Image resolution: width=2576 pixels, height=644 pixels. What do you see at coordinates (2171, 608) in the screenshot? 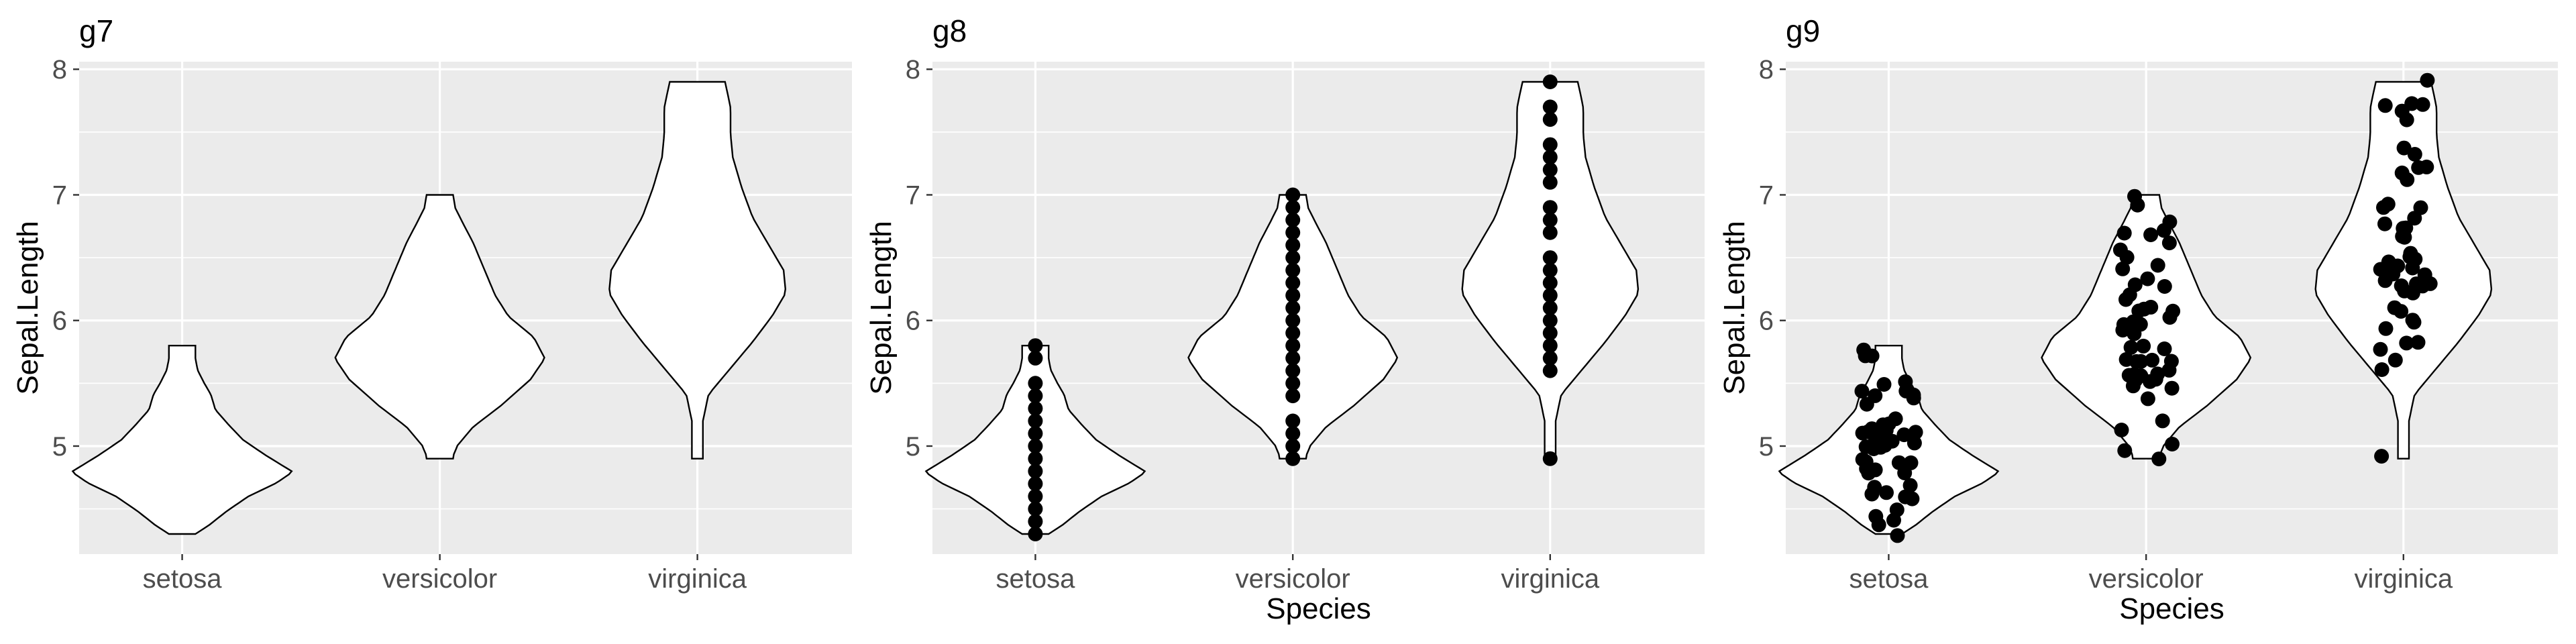
I see `x-axis-label: Species` at bounding box center [2171, 608].